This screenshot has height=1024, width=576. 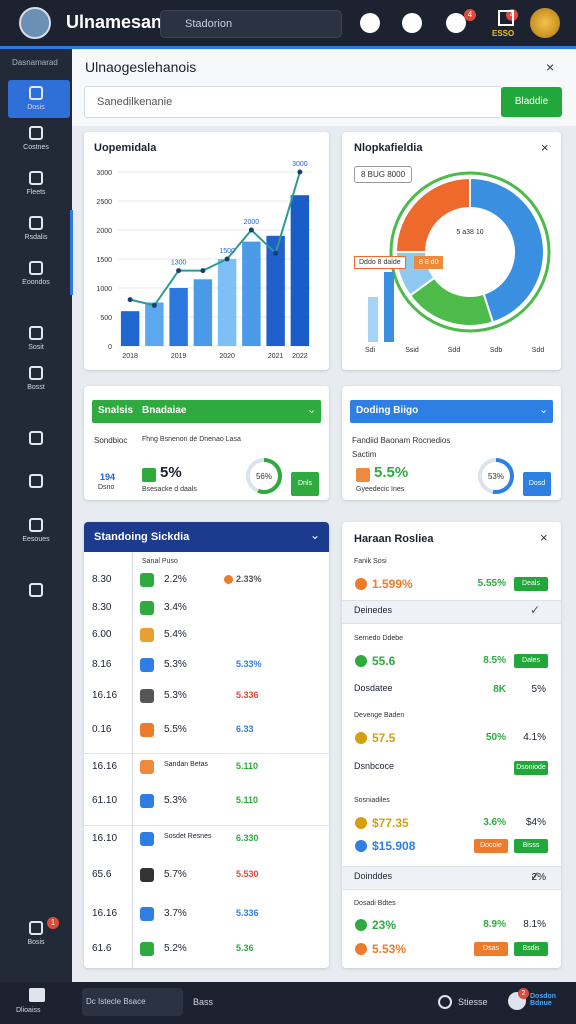 I want to click on nav-label: Dosis, so click(x=36, y=107).